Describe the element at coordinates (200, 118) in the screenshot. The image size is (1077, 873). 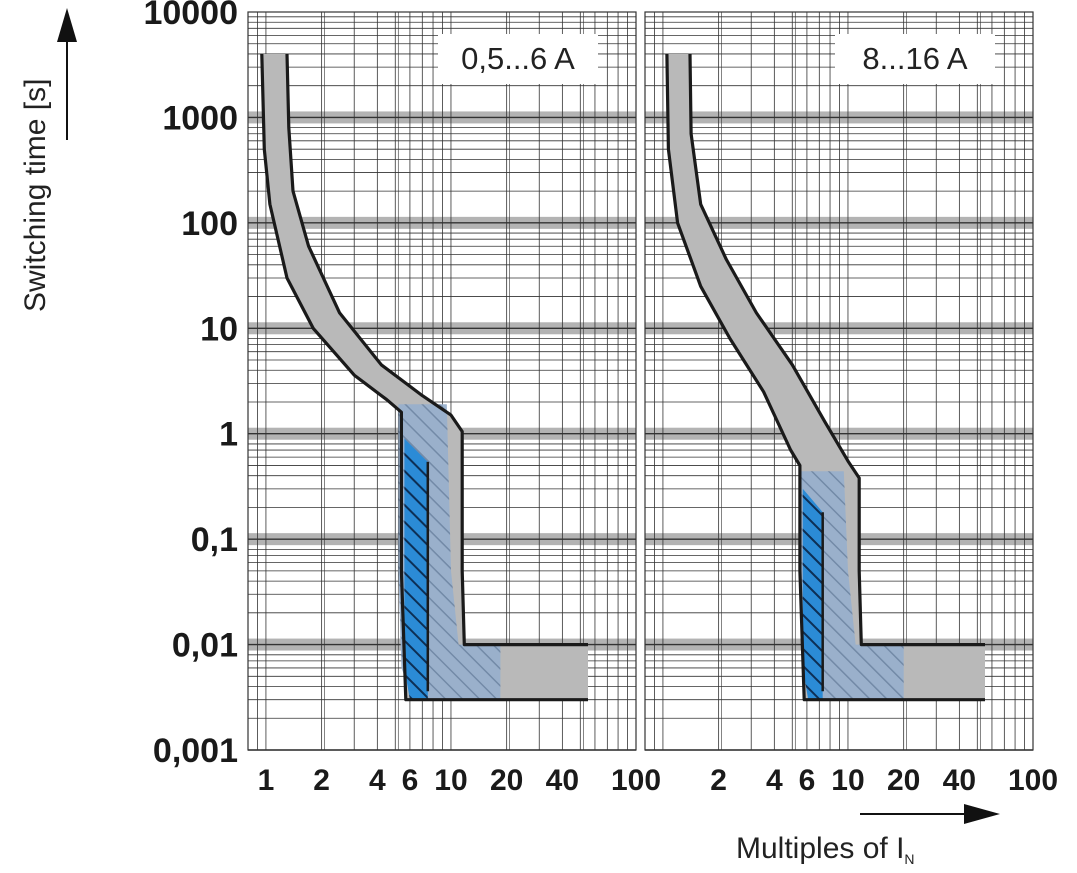
I see `y-tick-label: 1000` at that location.